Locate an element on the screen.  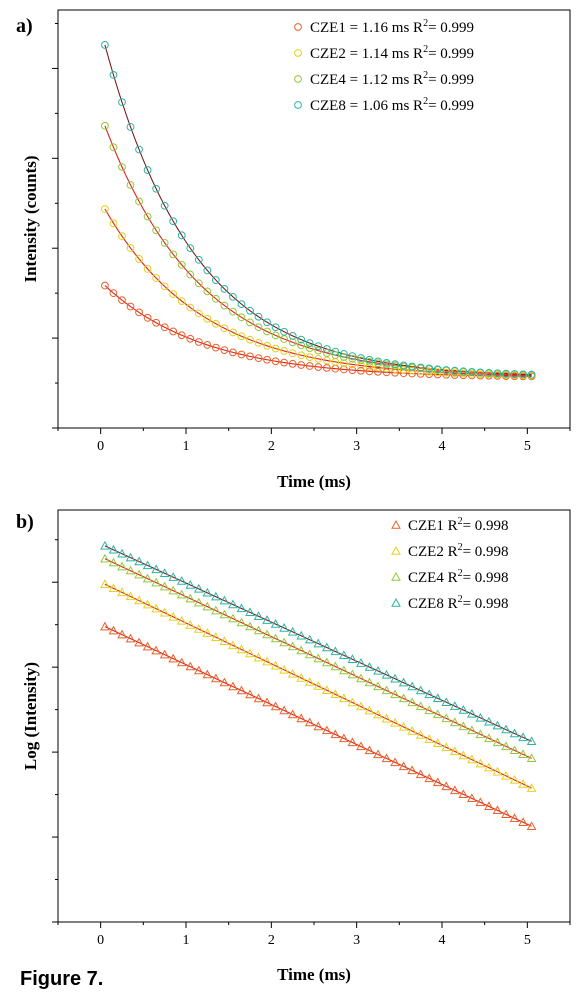
legend-marker-cze8 is located at coordinates (396, 602).